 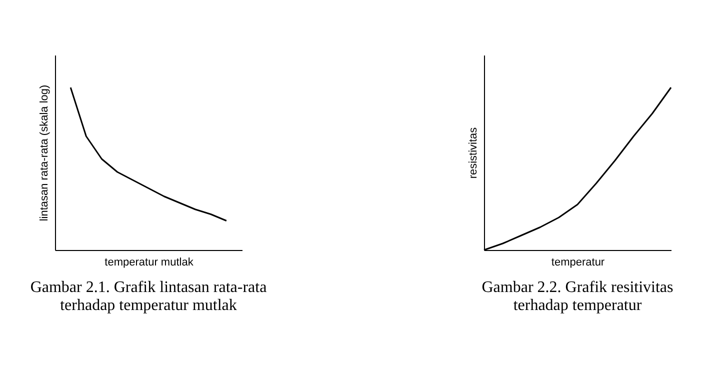 What do you see at coordinates (149, 262) in the screenshot?
I see `x-axis-title: temperatur mutlak` at bounding box center [149, 262].